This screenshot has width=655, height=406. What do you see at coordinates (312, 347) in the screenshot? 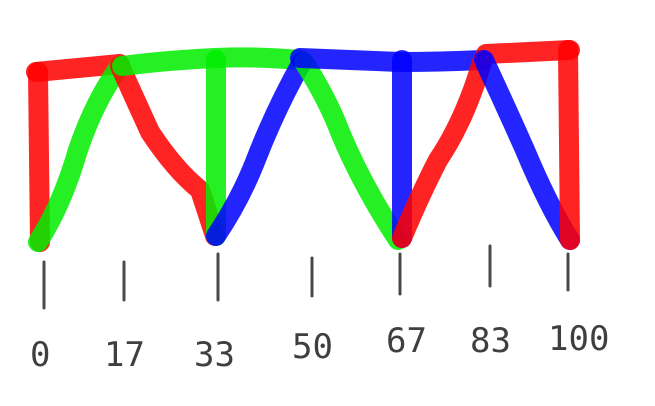
I see `tick-label-50: 50` at bounding box center [312, 347].